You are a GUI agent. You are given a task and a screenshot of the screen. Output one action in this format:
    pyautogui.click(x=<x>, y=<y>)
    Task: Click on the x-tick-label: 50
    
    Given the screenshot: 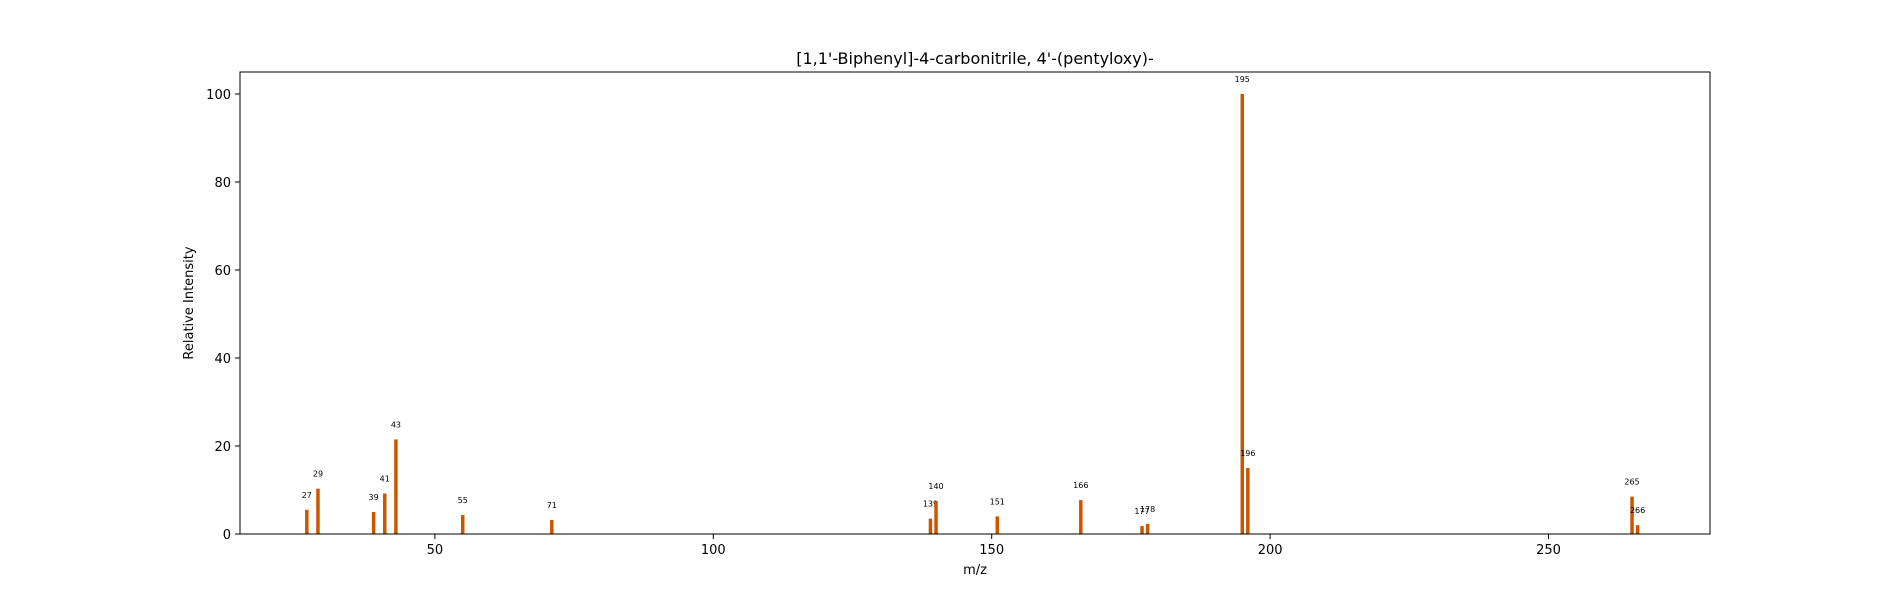 What is the action you would take?
    pyautogui.click(x=435, y=550)
    